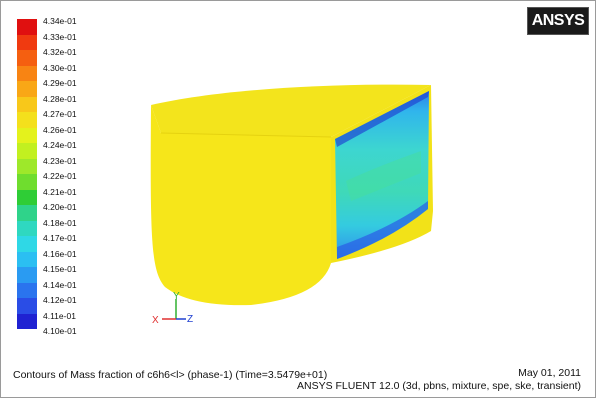 This screenshot has height=398, width=596. What do you see at coordinates (60, 238) in the screenshot?
I see `legend-tick-label: 4.17e-01` at bounding box center [60, 238].